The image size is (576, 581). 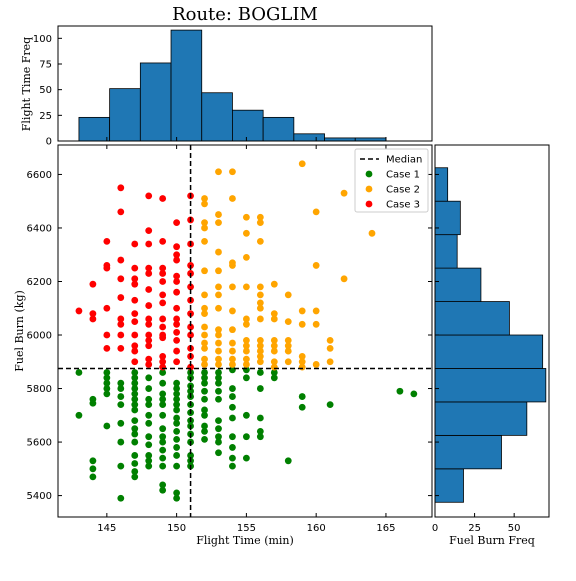 I want to click on right-hist-frame, so click(x=492, y=331).